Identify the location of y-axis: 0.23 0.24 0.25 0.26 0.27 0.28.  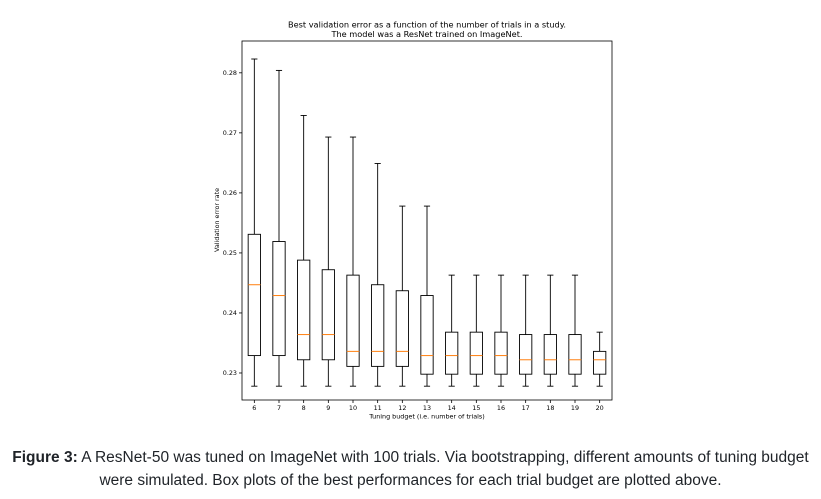
(232, 223).